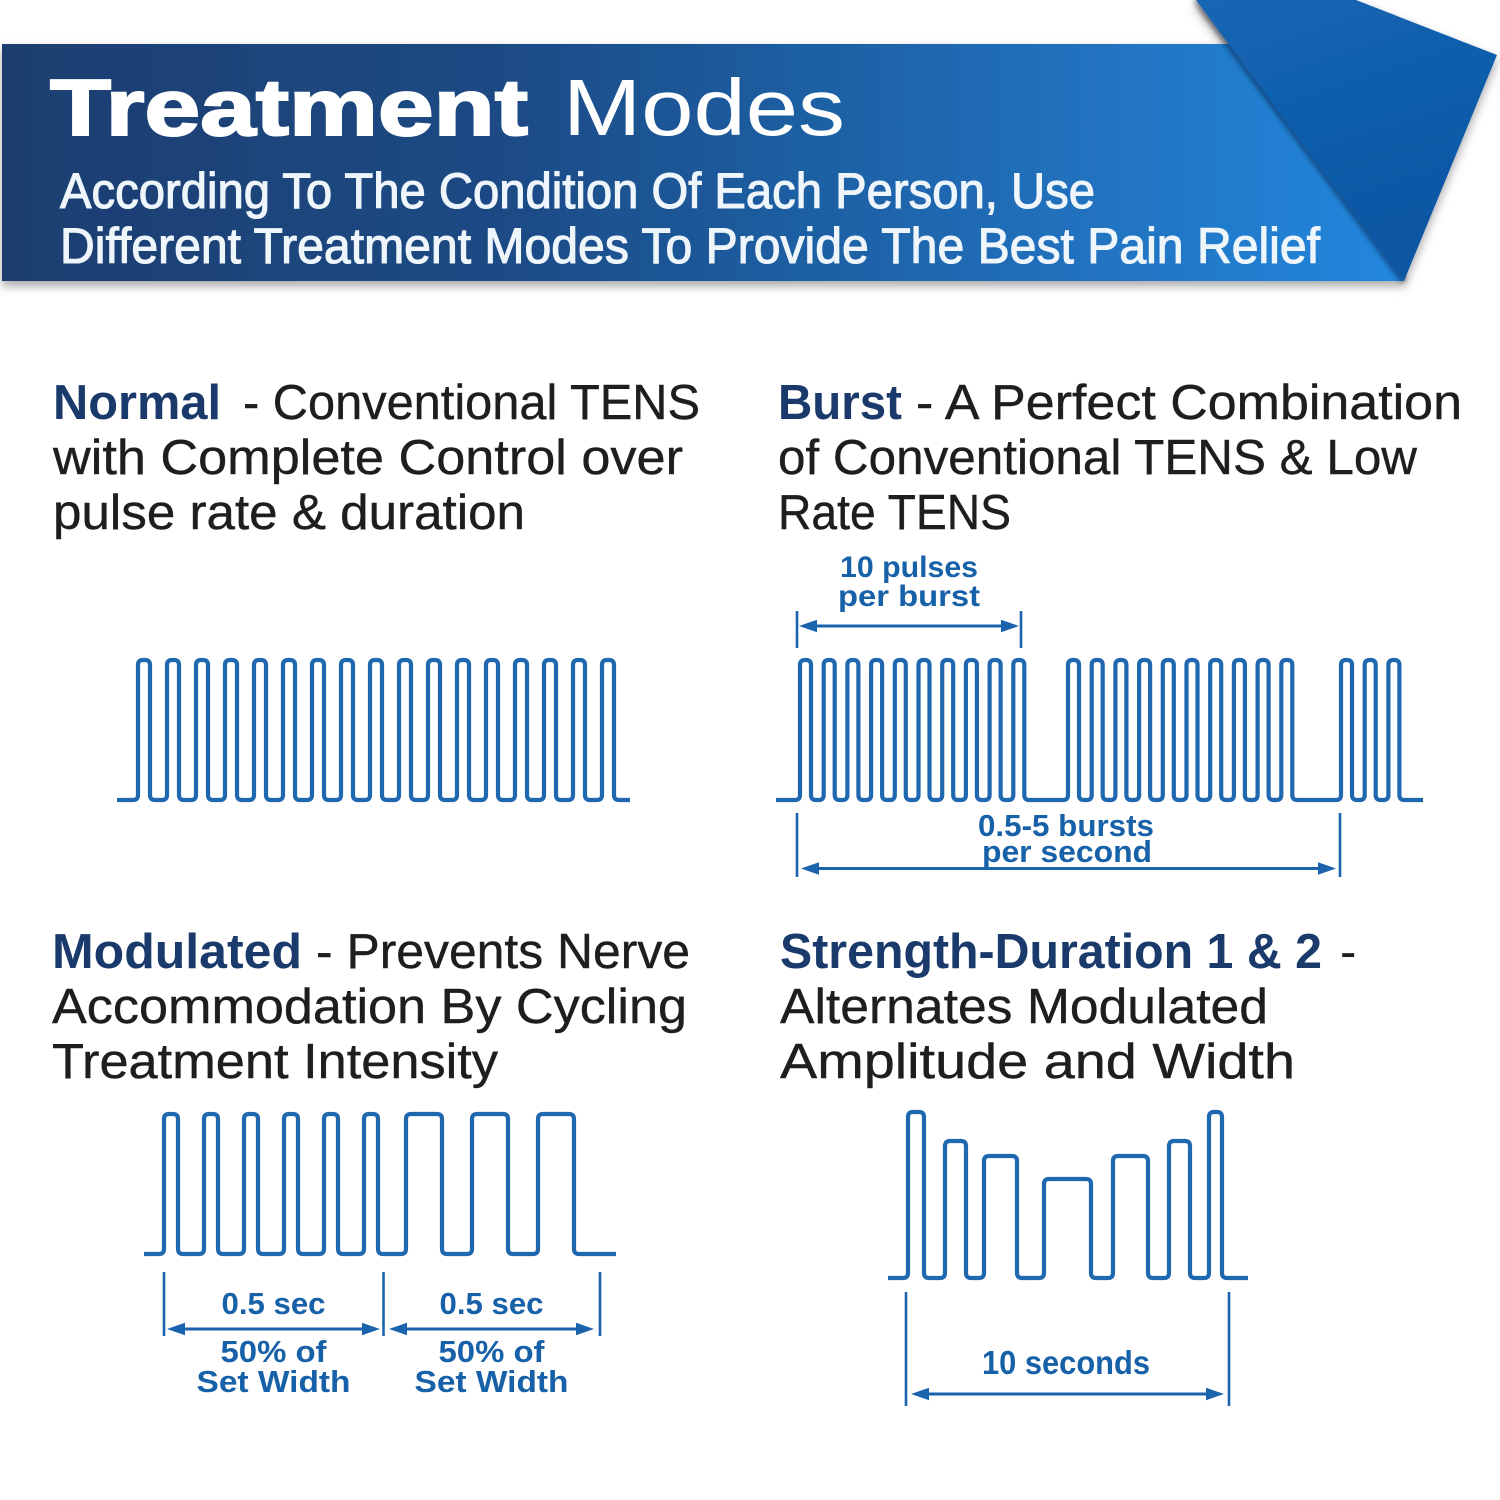 The image size is (1500, 1500). Describe the element at coordinates (909, 567) in the screenshot. I see `svg-text: 10 pulses` at that location.